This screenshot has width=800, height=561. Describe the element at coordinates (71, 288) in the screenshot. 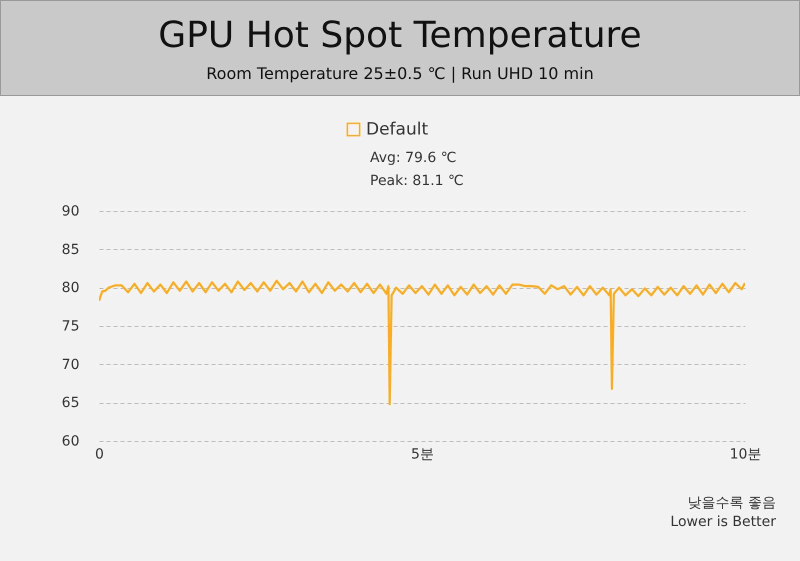

I see `y-tick-label: 80` at that location.